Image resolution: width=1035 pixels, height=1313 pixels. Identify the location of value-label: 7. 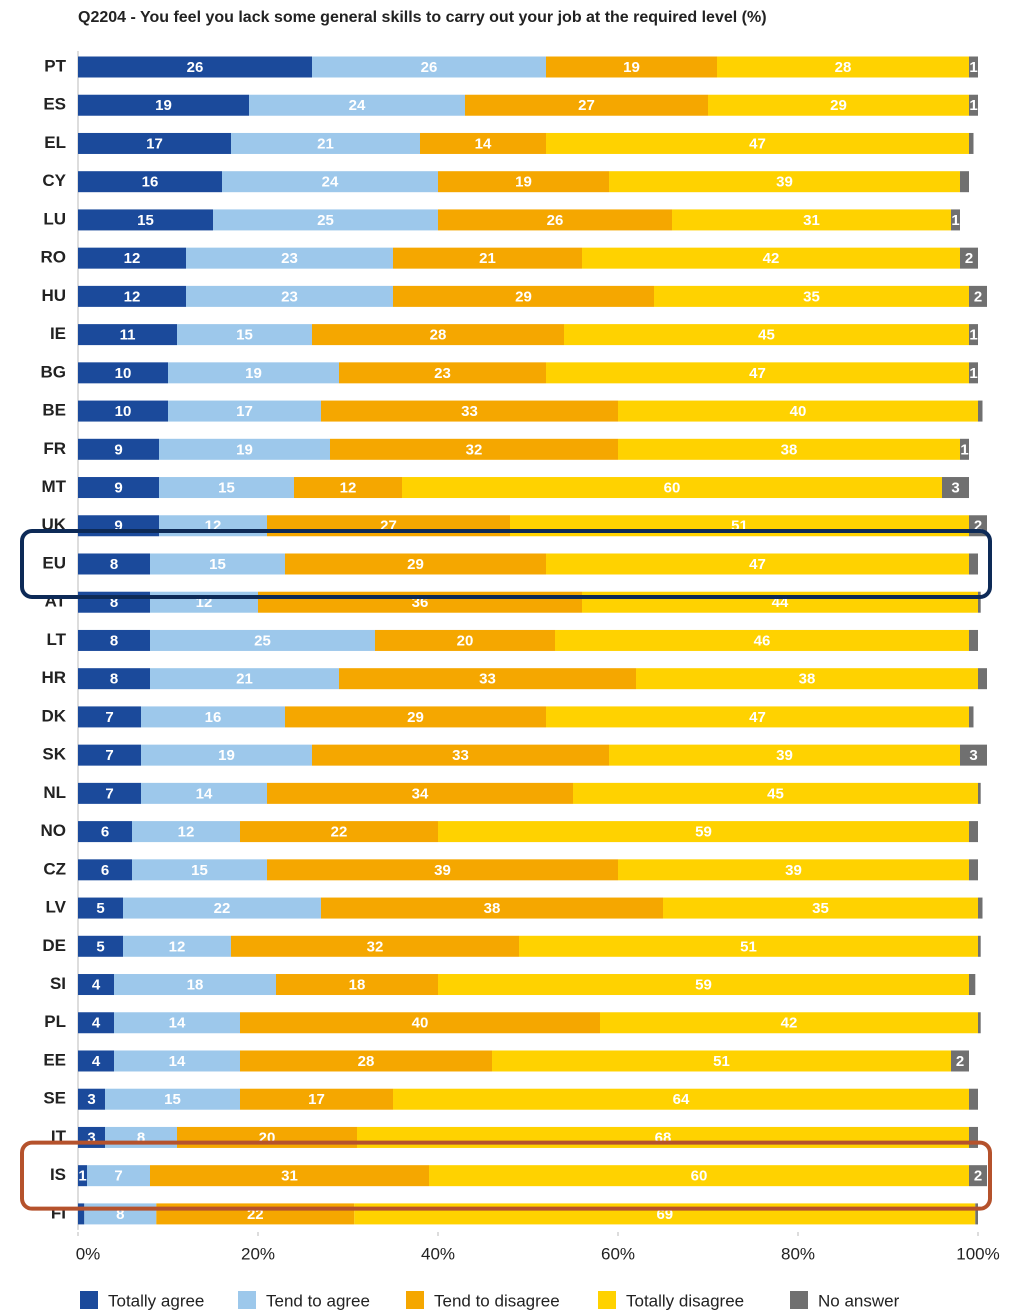
(109, 717).